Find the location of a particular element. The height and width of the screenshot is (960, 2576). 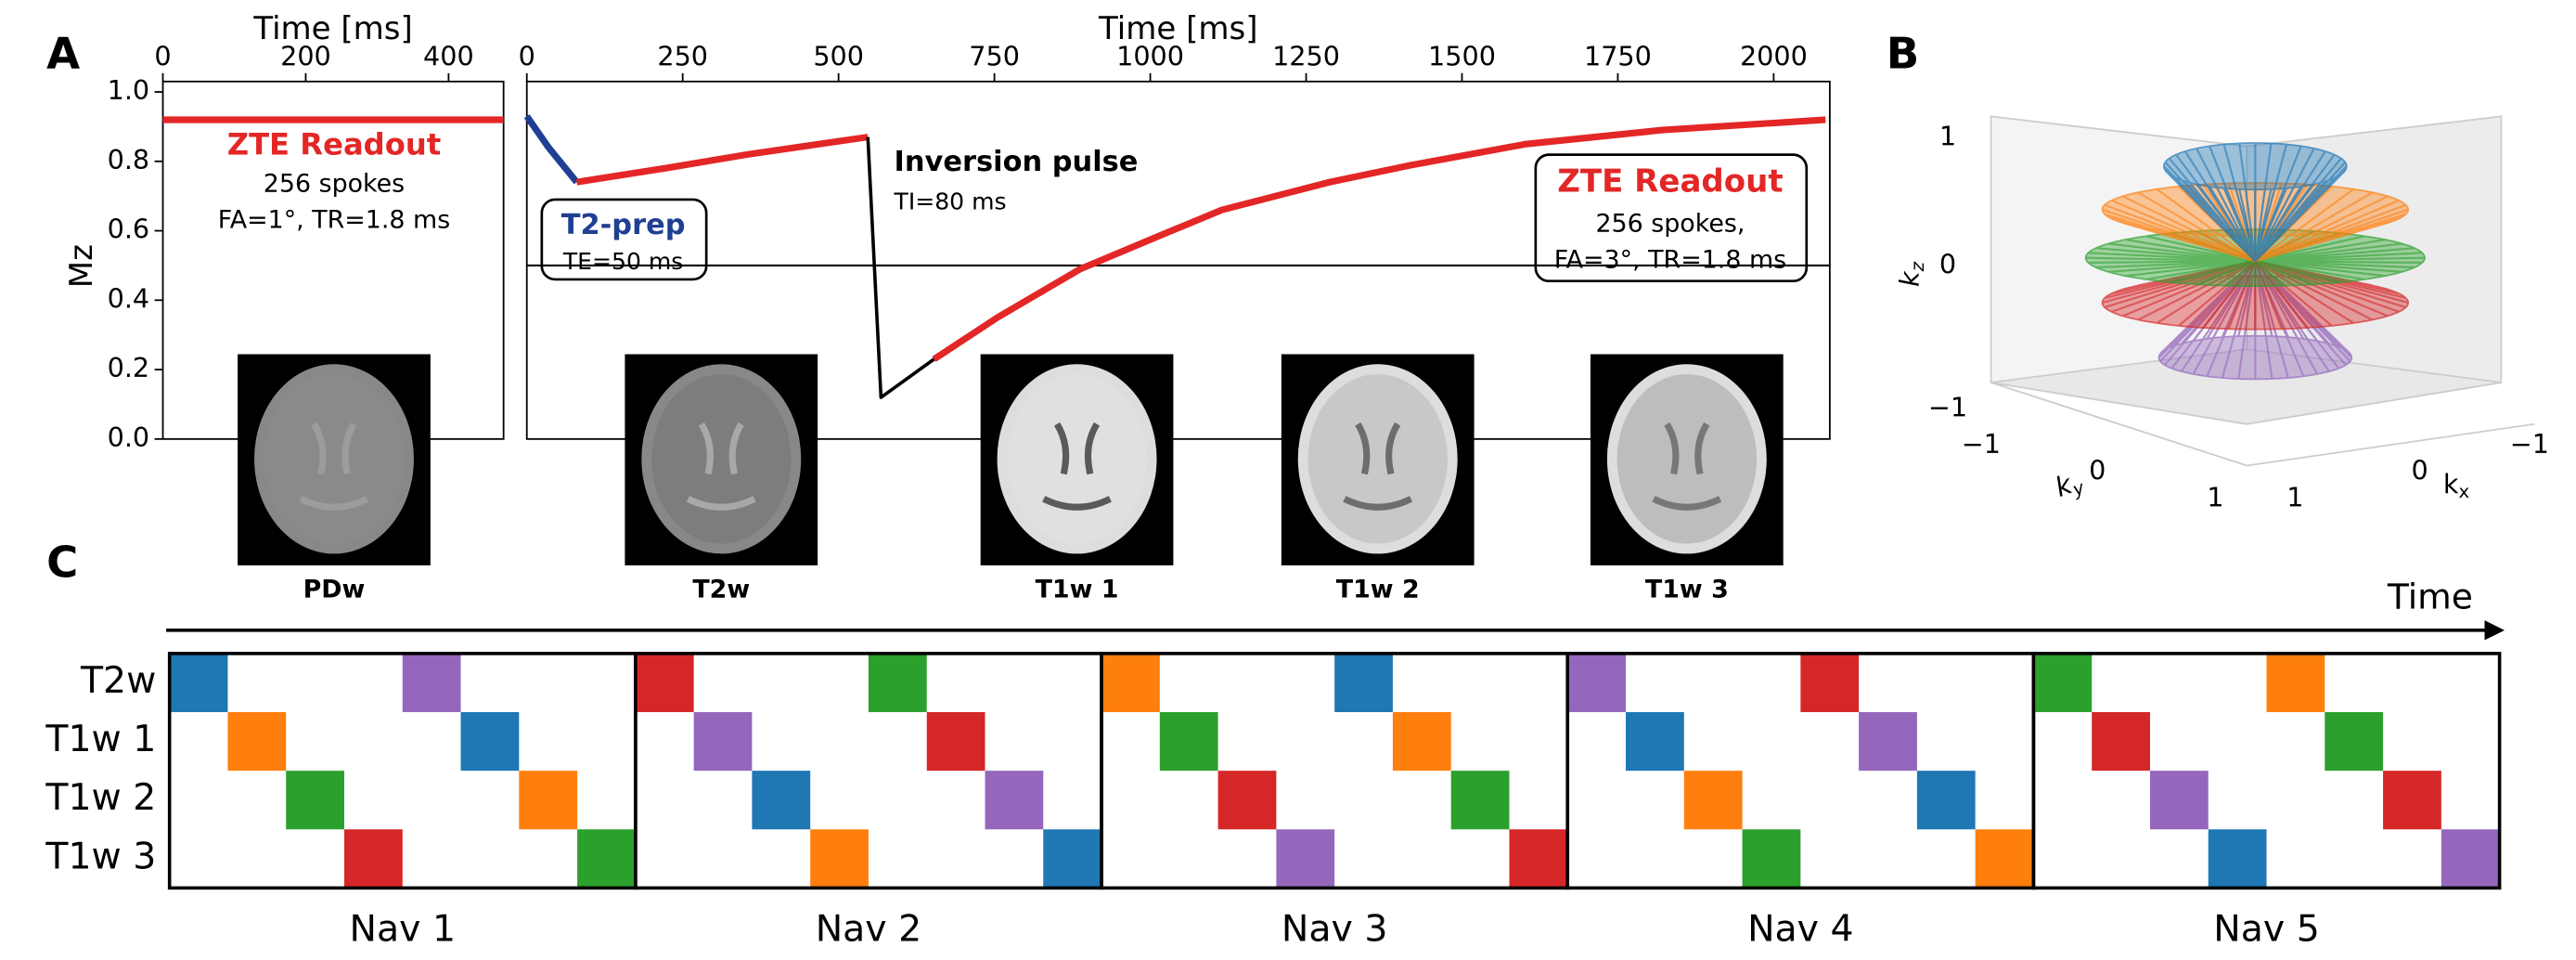

row-label: T1w 1 is located at coordinates (100, 739).